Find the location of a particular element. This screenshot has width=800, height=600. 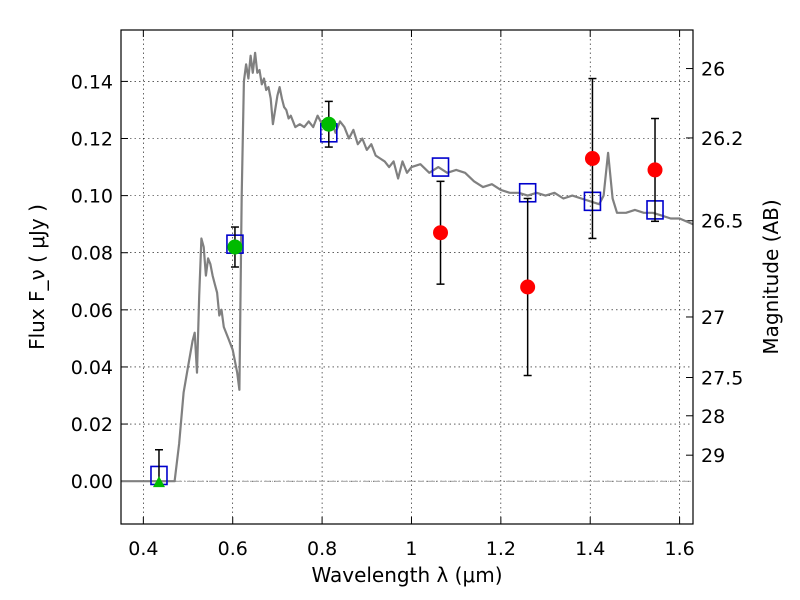

y-tick-label: 0.12 is located at coordinates (92, 140).